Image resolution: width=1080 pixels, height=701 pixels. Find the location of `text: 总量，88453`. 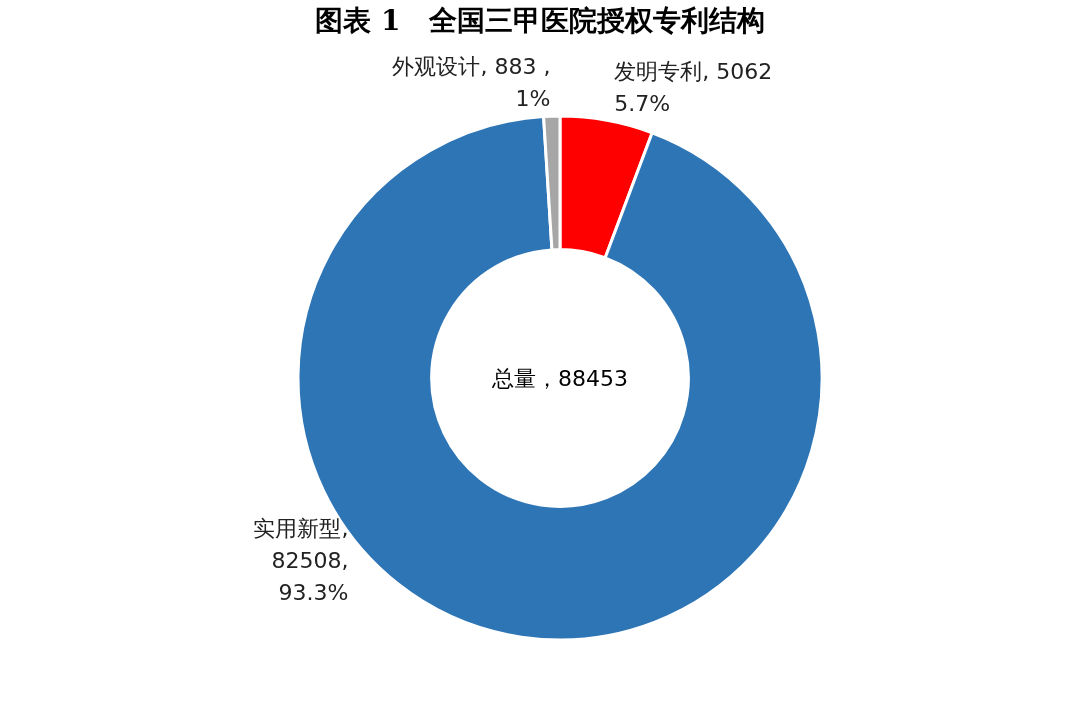

text: 总量，88453 is located at coordinates (559, 378).